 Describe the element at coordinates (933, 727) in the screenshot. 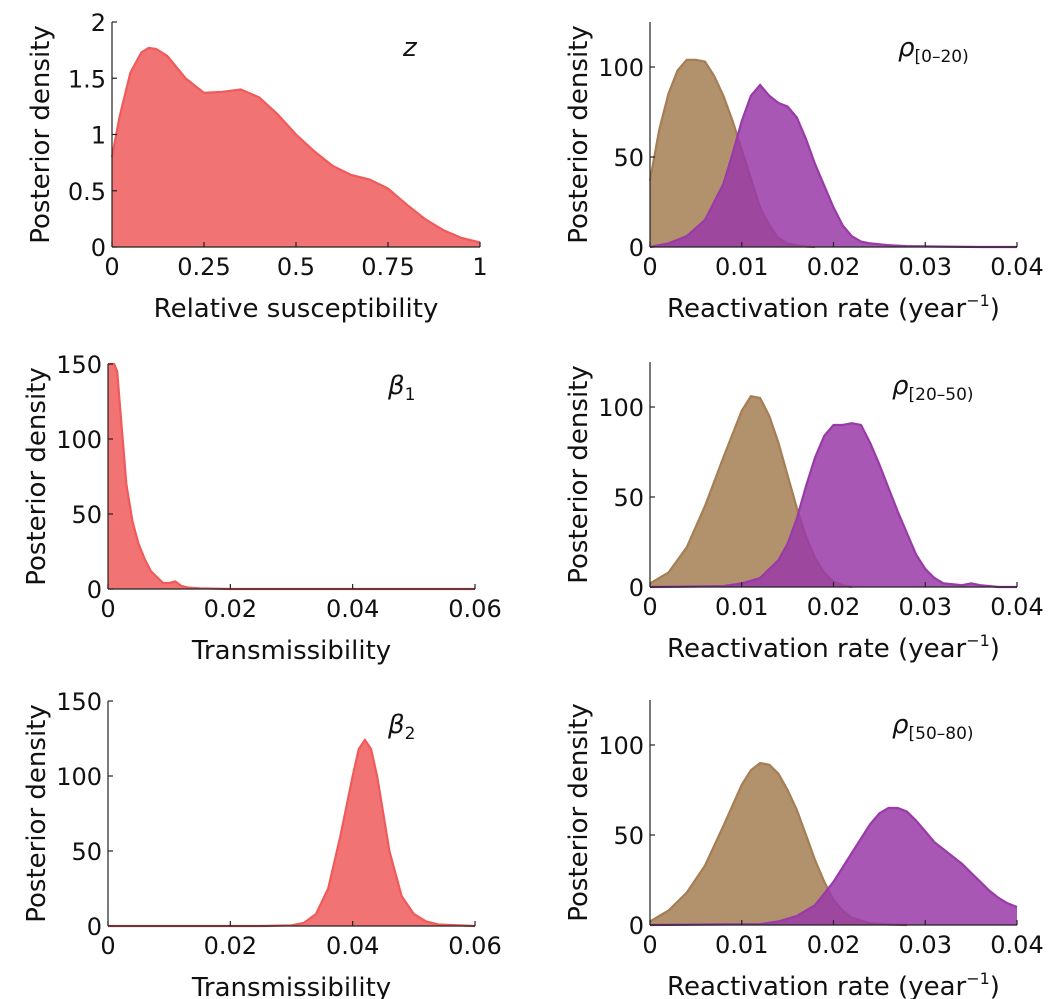

I see `panel-label: ρ[50–80)` at that location.